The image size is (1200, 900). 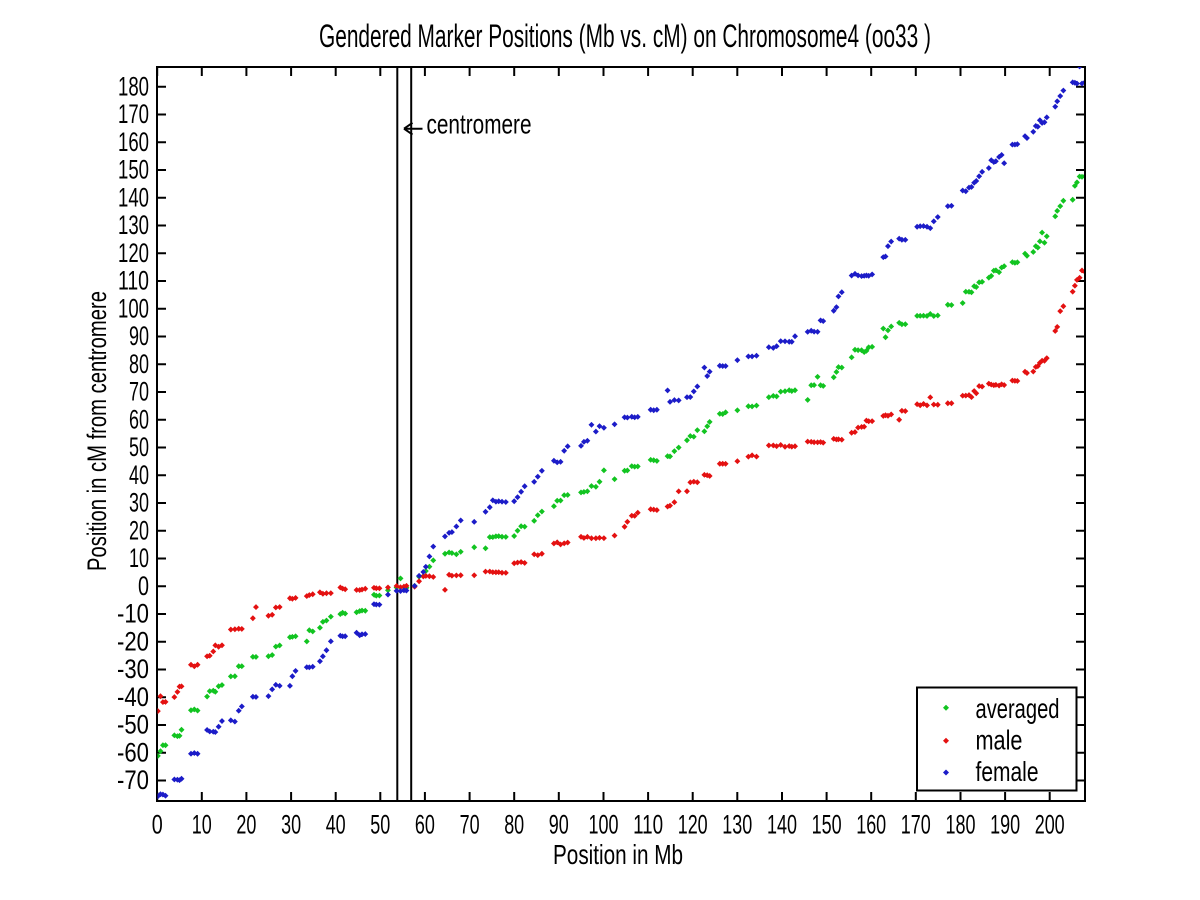 What do you see at coordinates (1050, 825) in the screenshot?
I see `svg-text: 200` at bounding box center [1050, 825].